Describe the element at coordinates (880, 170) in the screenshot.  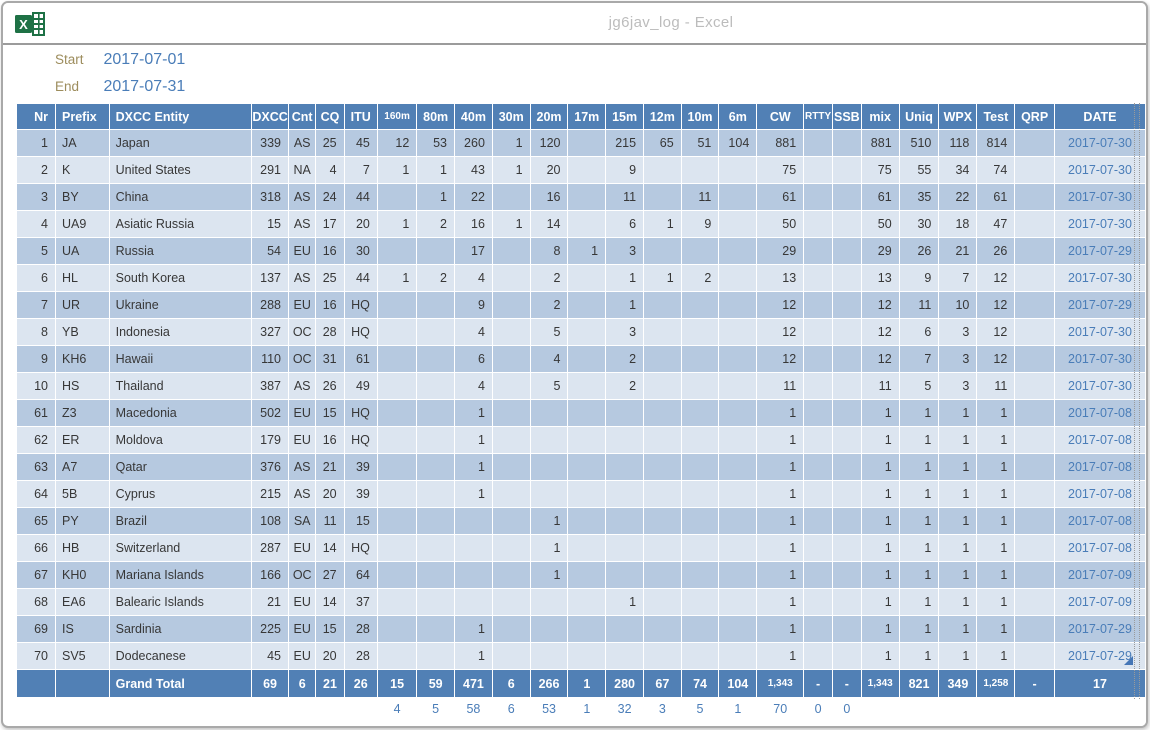
I see `table-cell: 75` at that location.